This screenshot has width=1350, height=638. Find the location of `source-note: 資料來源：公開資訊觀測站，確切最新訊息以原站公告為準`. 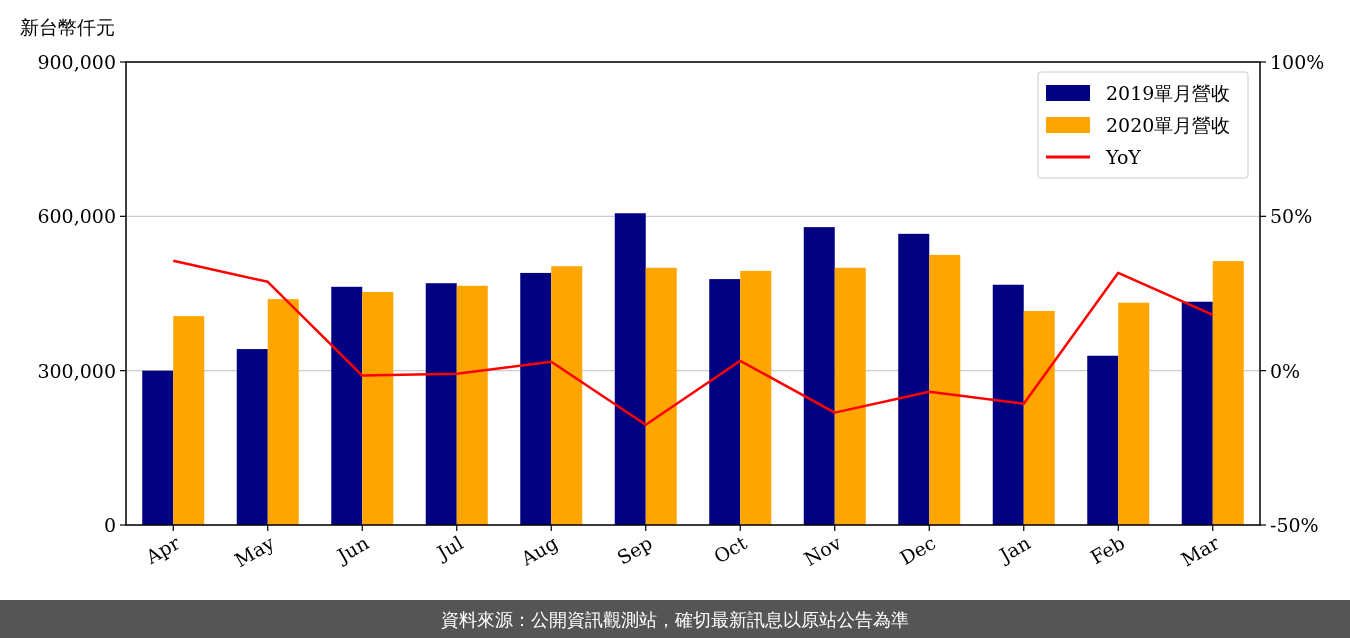

source-note: 資料來源：公開資訊觀測站，確切最新訊息以原站公告為準 is located at coordinates (675, 619).